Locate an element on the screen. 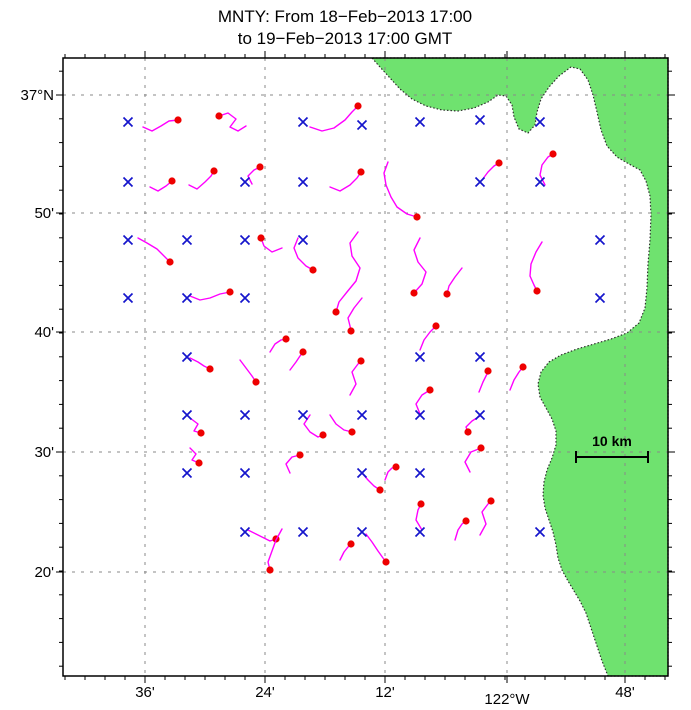 This screenshot has width=691, height=710. y-axis-tick-label: 30' is located at coordinates (44, 452).